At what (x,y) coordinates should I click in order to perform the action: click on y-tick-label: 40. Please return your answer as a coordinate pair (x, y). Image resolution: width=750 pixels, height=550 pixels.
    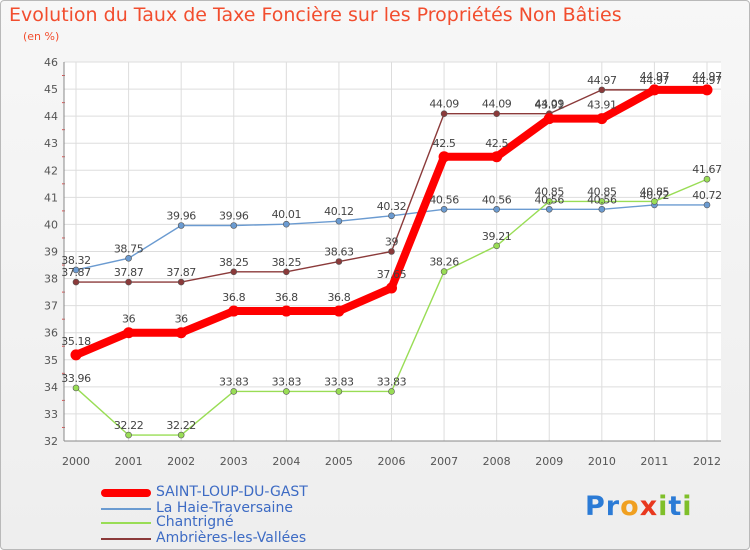
    Looking at the image, I should click on (51, 224).